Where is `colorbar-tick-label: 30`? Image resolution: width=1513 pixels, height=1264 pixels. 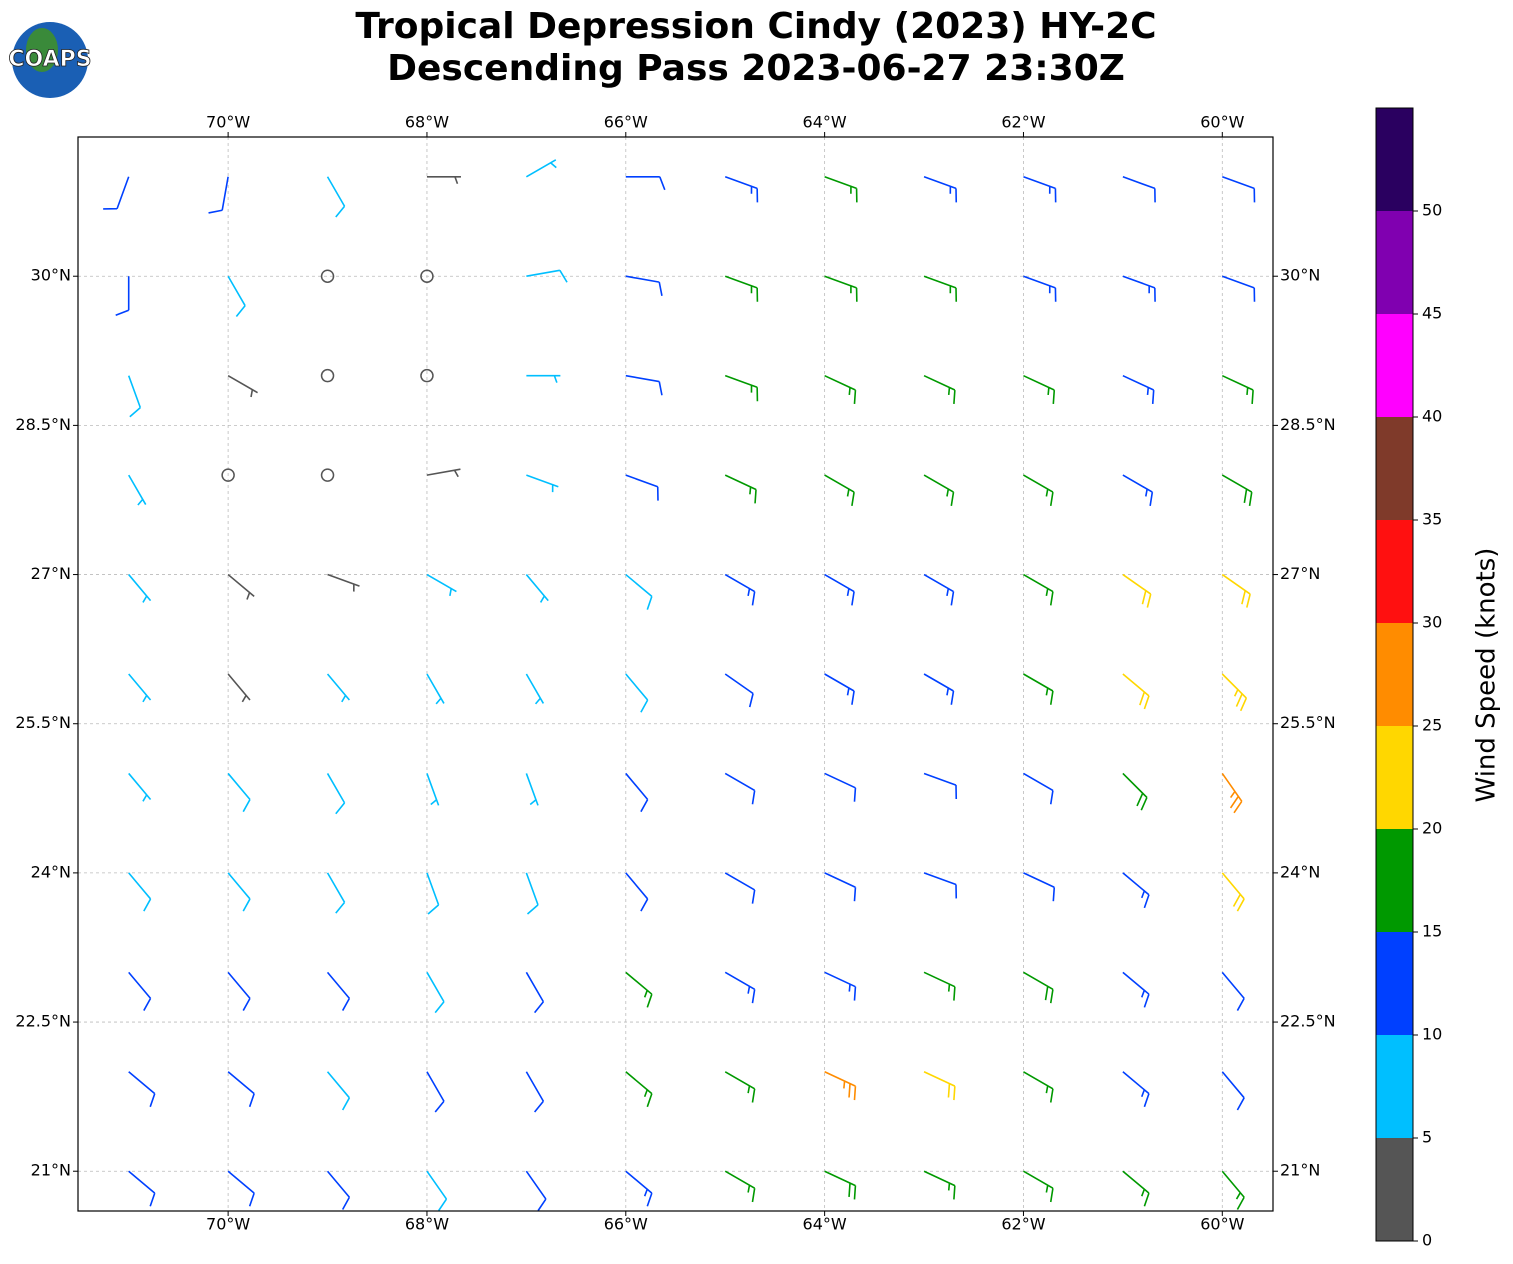
colorbar-tick-label: 30 is located at coordinates (1432, 622).